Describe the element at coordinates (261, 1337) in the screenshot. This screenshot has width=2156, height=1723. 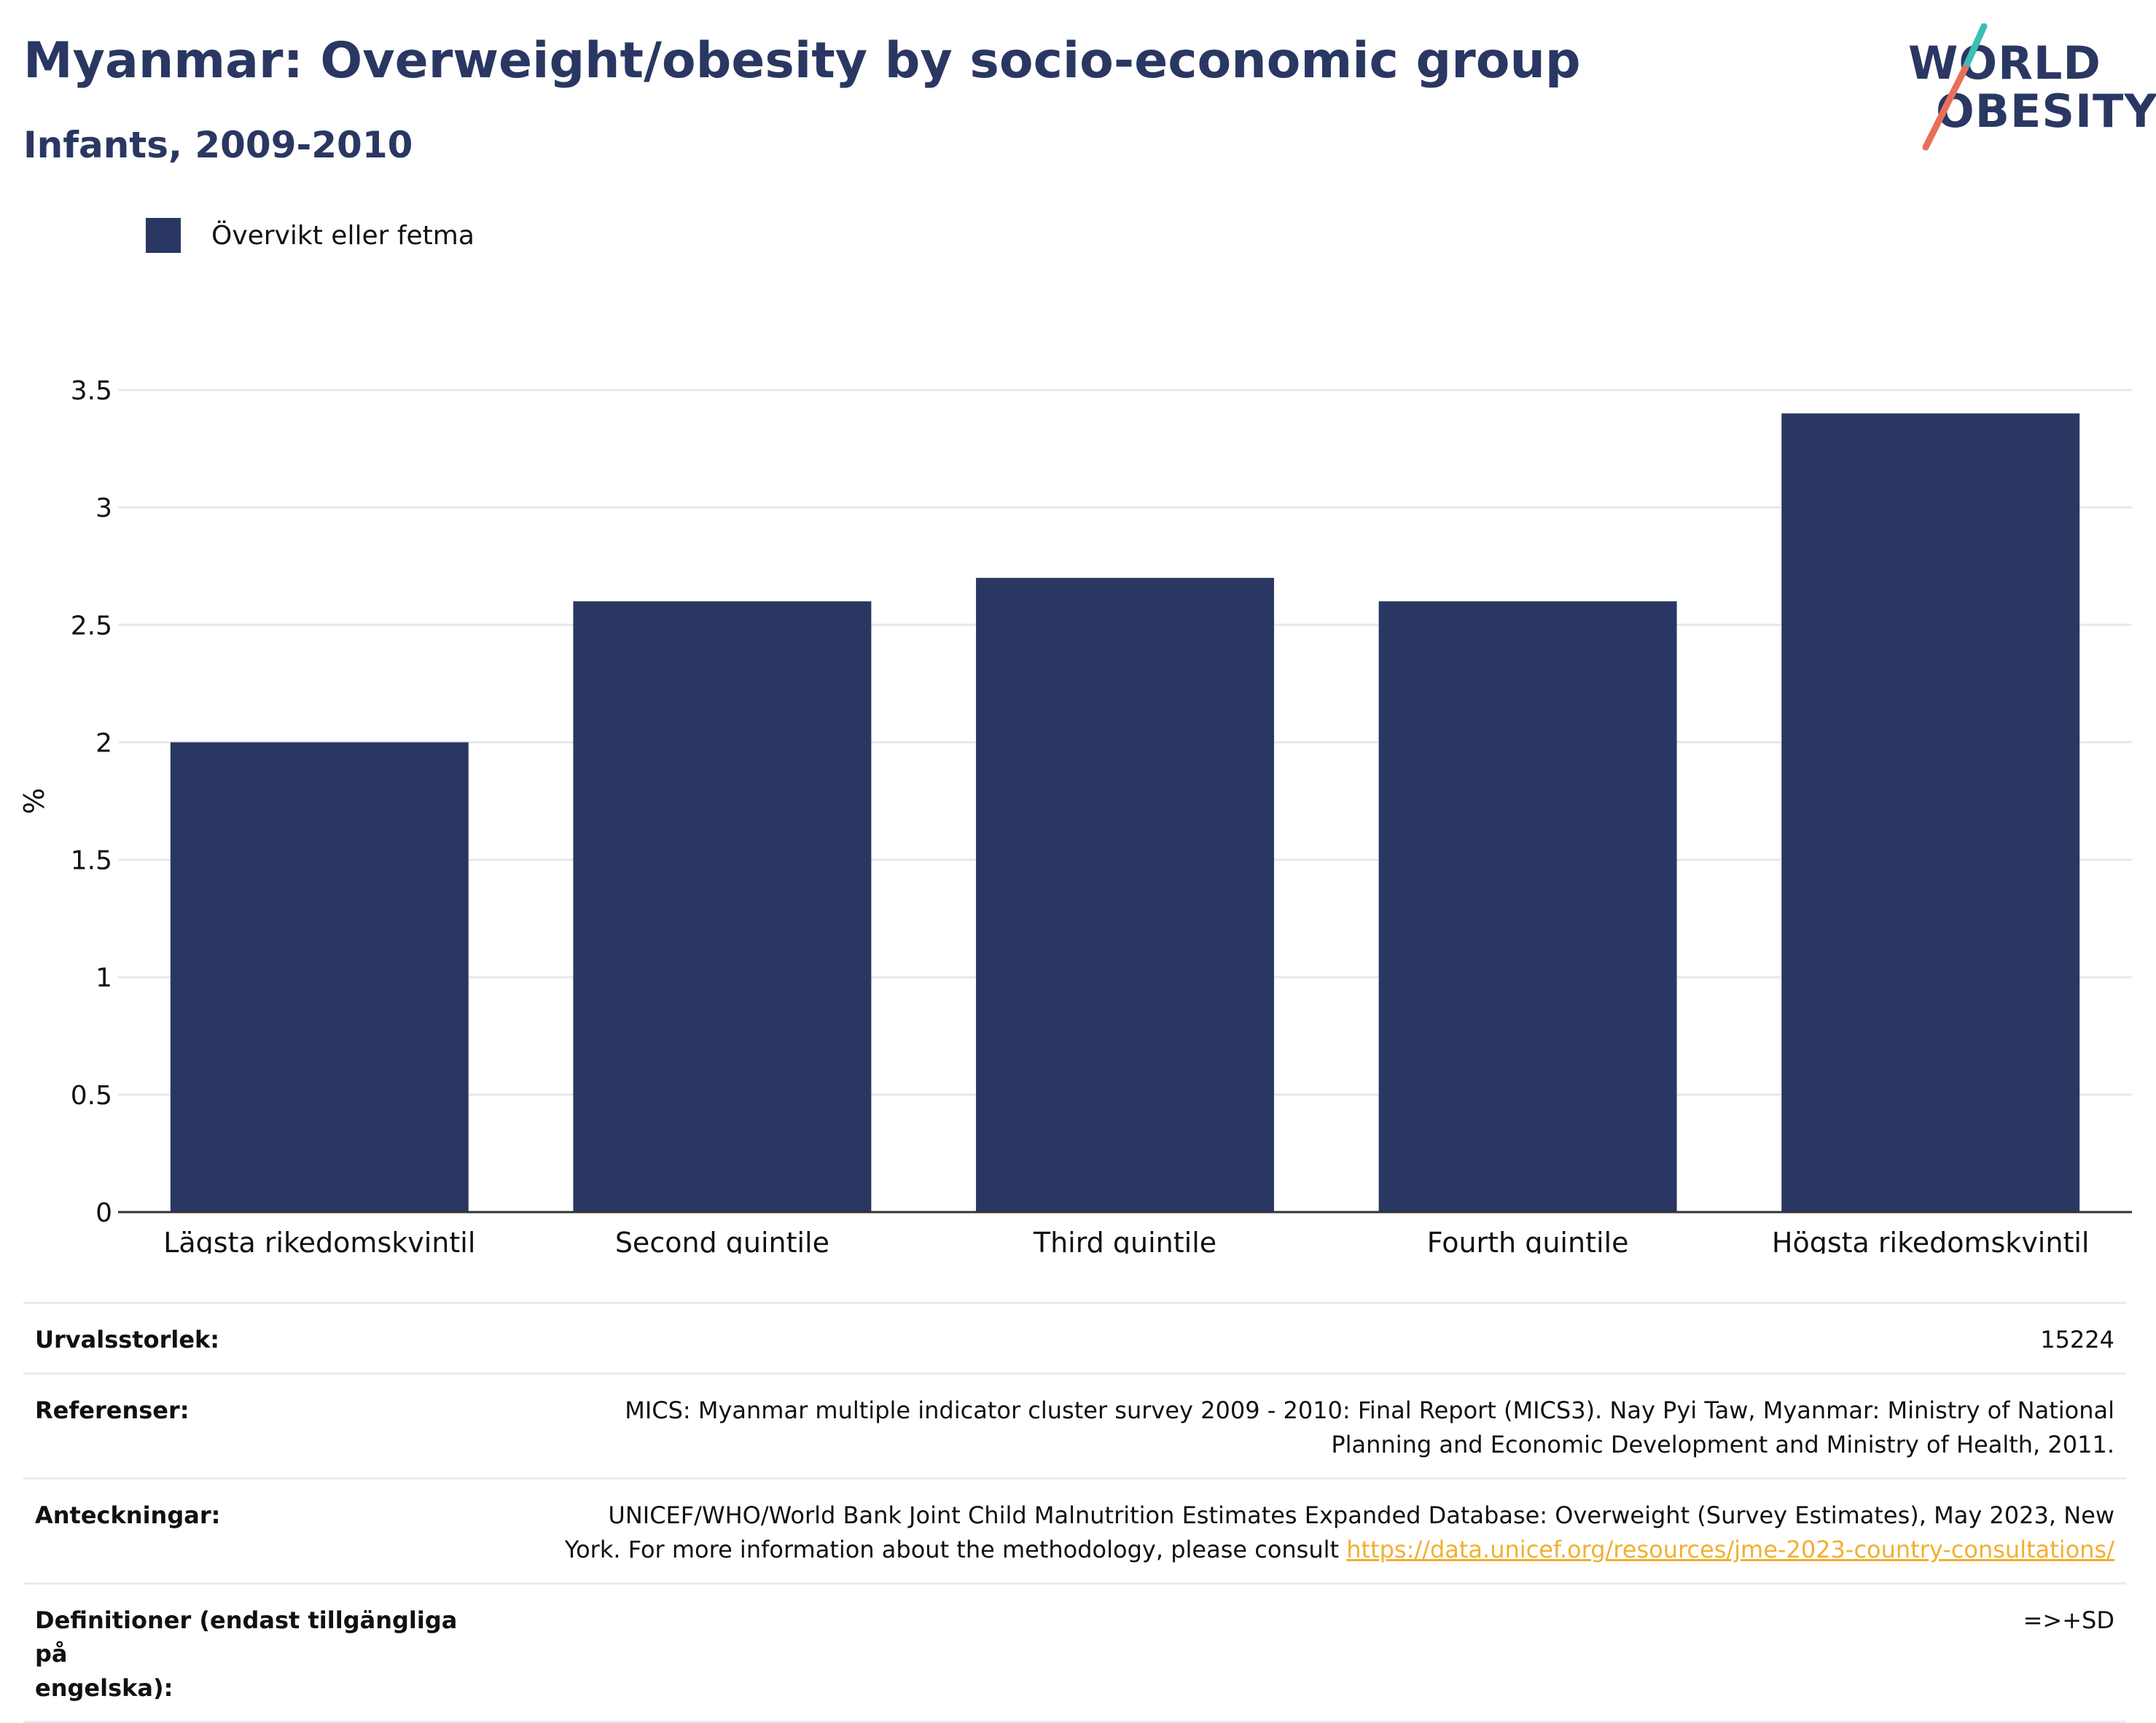
I see `sample-size-label: Urvalsstorlek:` at that location.